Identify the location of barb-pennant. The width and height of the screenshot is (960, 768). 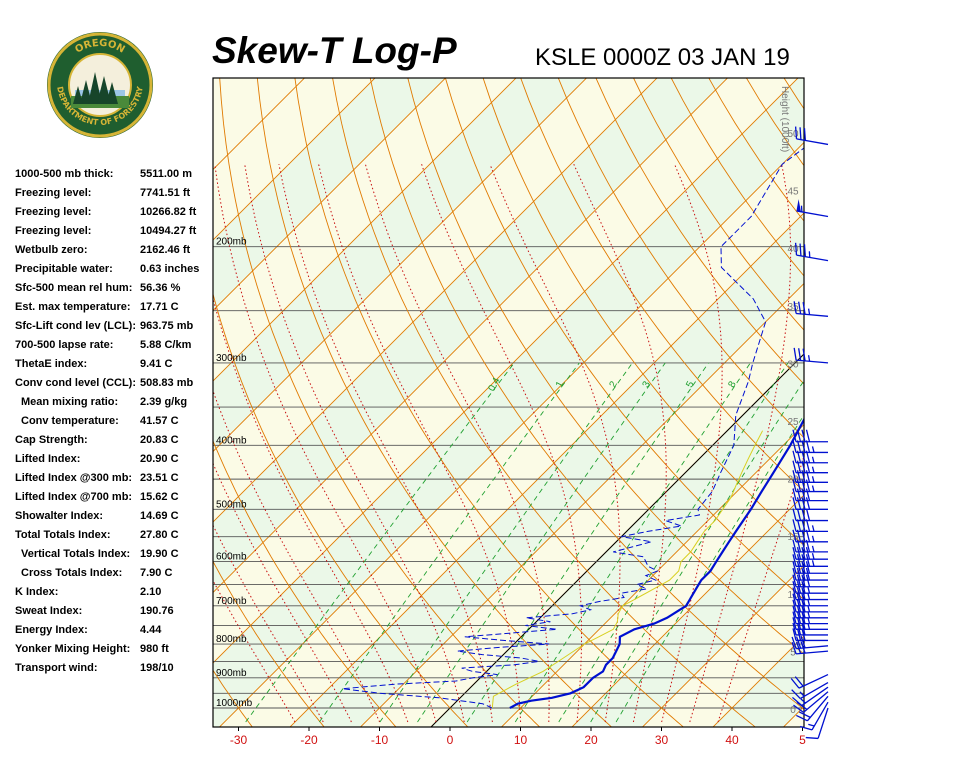
(798, 205).